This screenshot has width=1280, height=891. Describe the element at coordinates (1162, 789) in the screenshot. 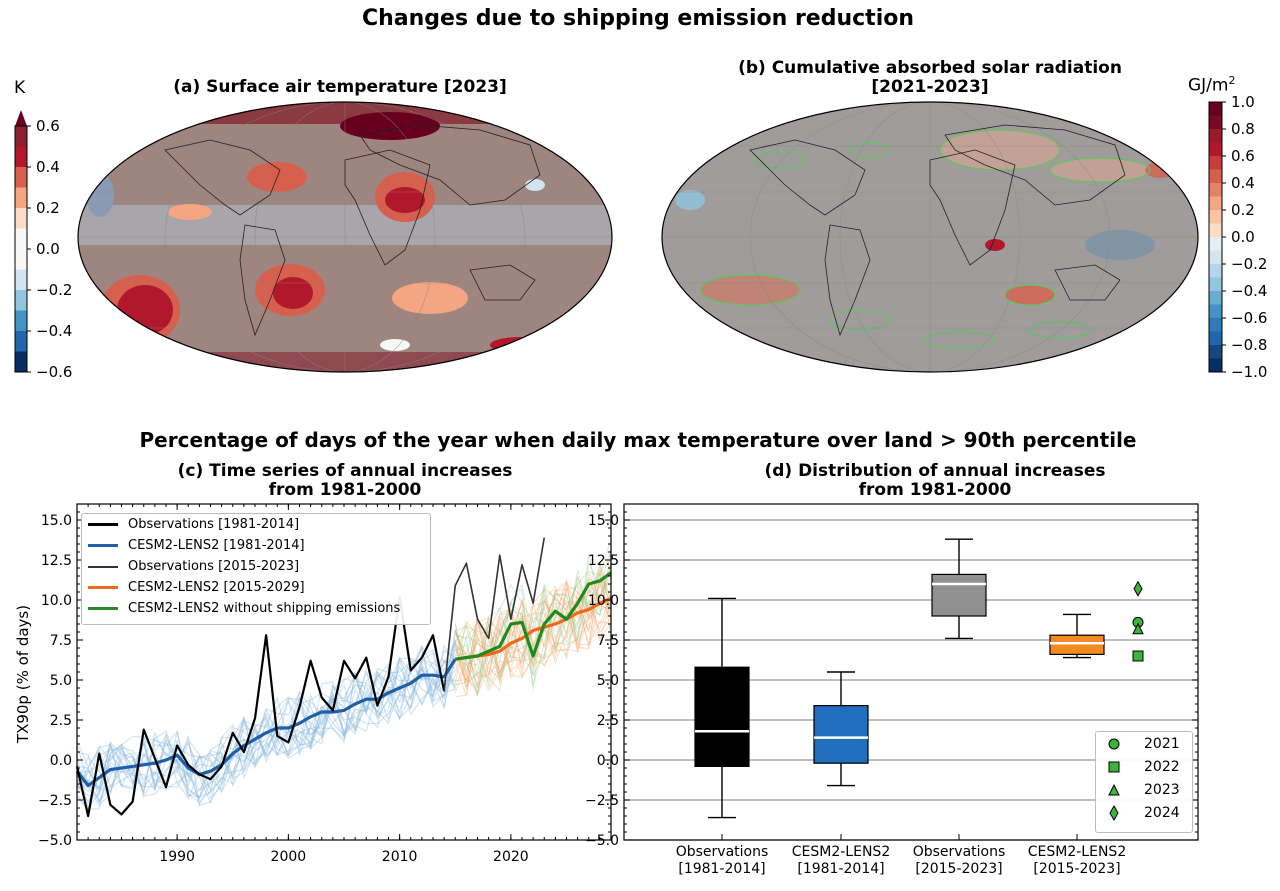

I see `panel-d-legend-label: 2023` at that location.